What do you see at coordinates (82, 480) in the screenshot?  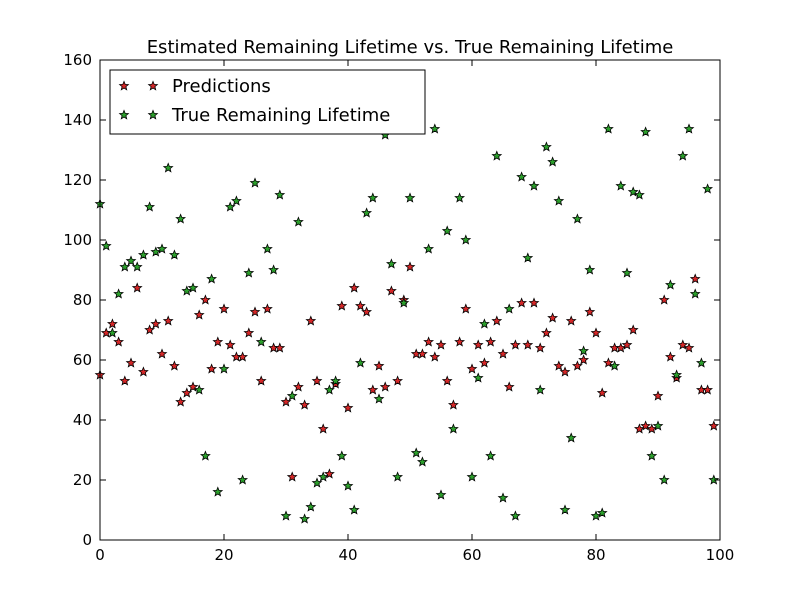 I see `y-tick-label: 20` at bounding box center [82, 480].